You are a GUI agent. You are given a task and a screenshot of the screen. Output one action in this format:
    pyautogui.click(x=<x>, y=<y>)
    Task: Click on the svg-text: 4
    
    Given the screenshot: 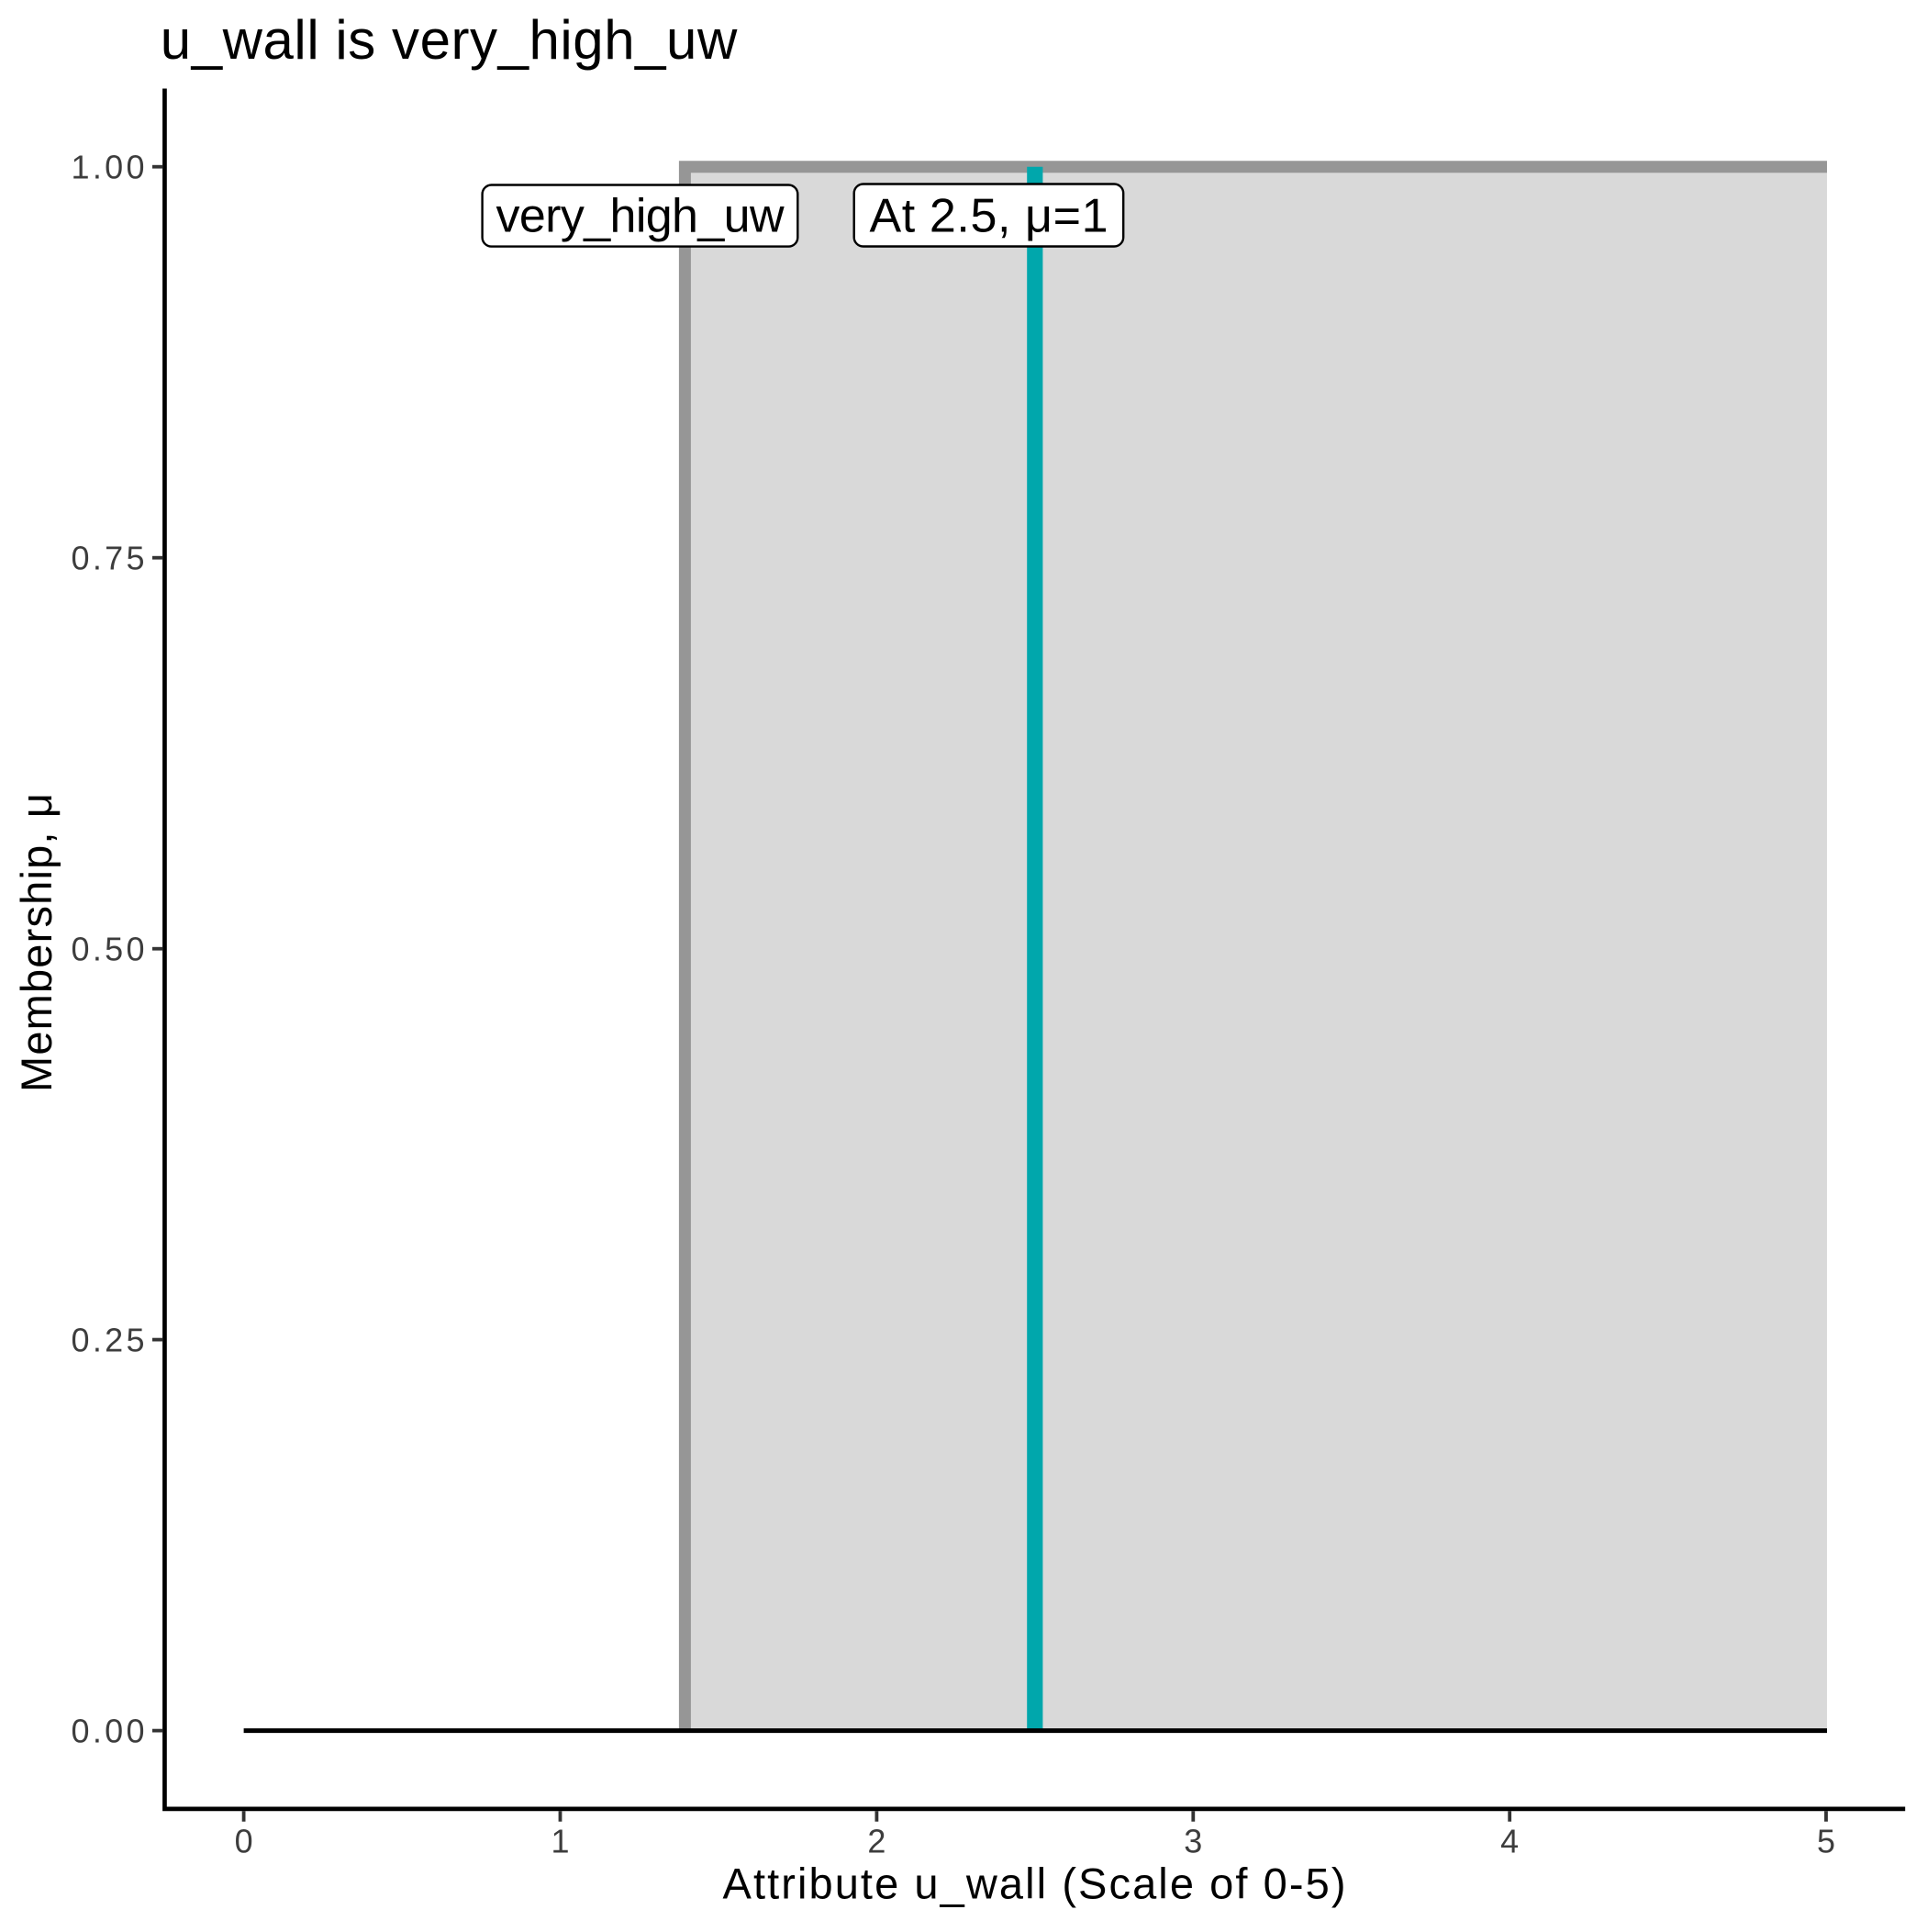 What is the action you would take?
    pyautogui.click(x=1509, y=1841)
    